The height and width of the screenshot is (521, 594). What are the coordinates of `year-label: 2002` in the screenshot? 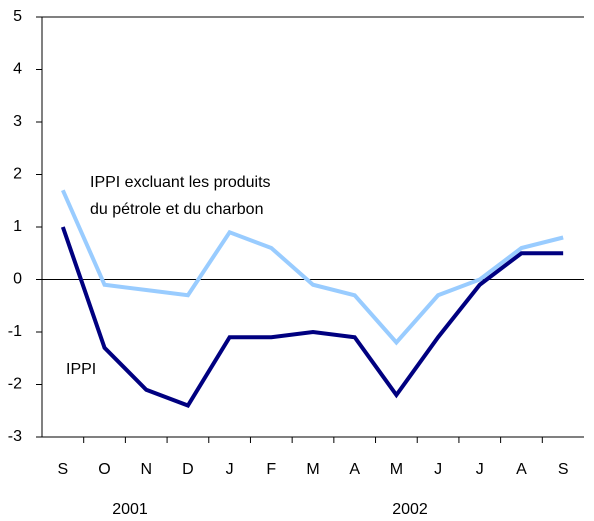 It's located at (410, 509).